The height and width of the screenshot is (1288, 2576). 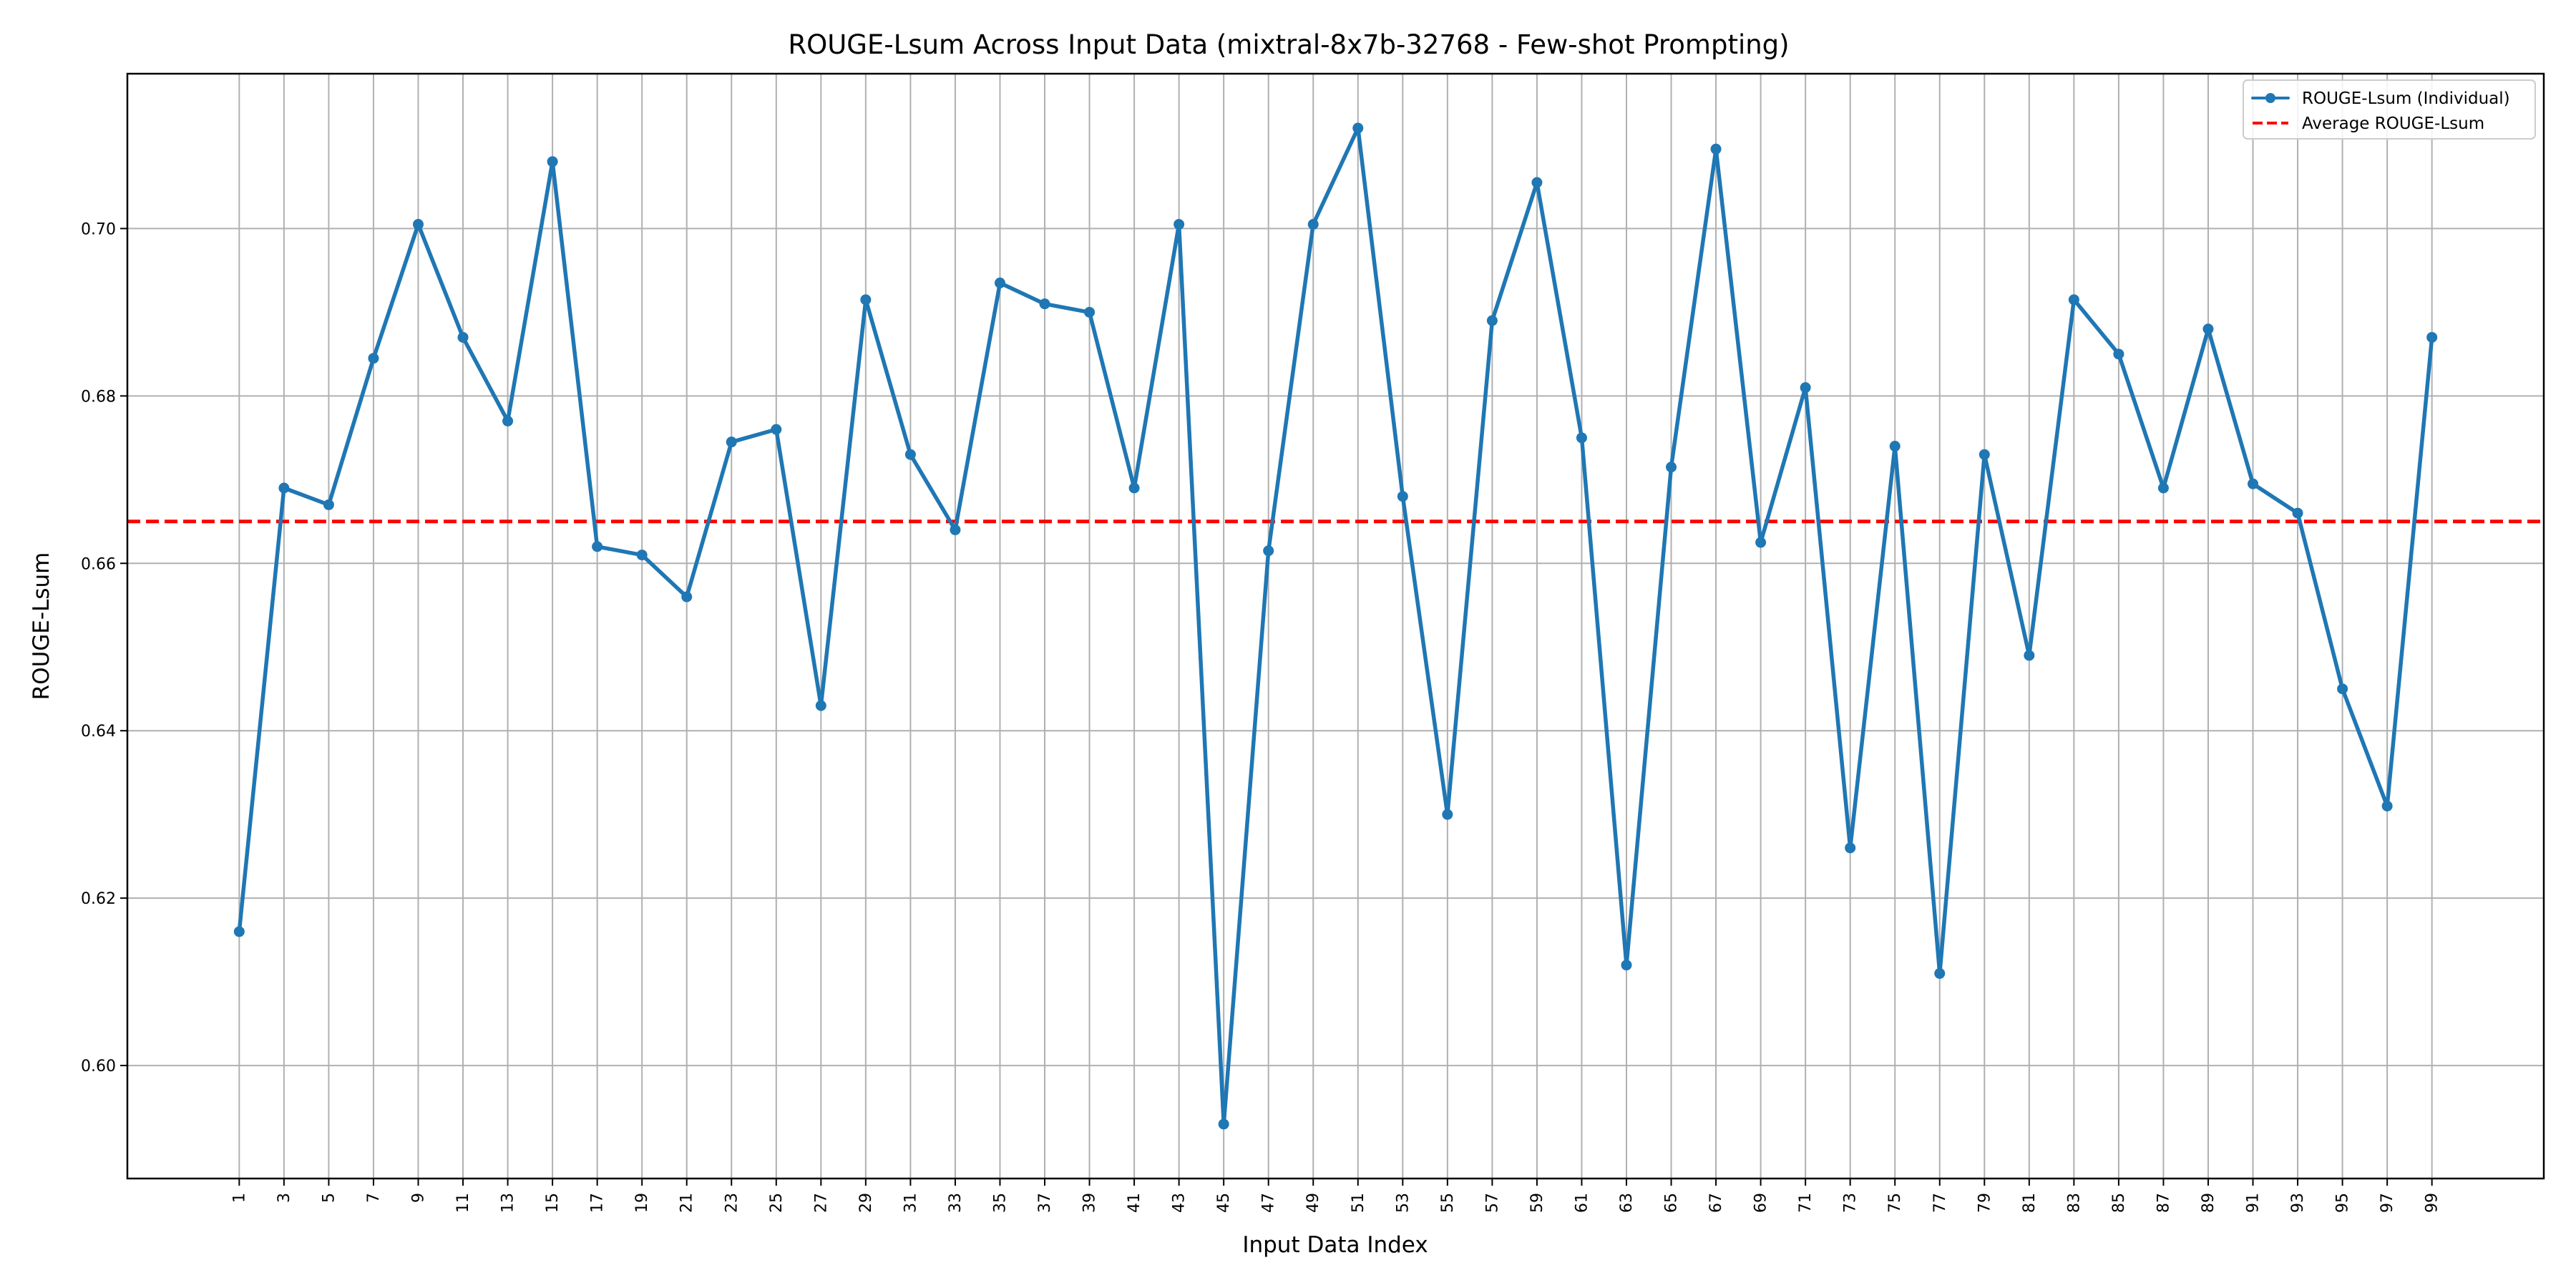 I want to click on x-tick-label: 77, so click(x=1940, y=1203).